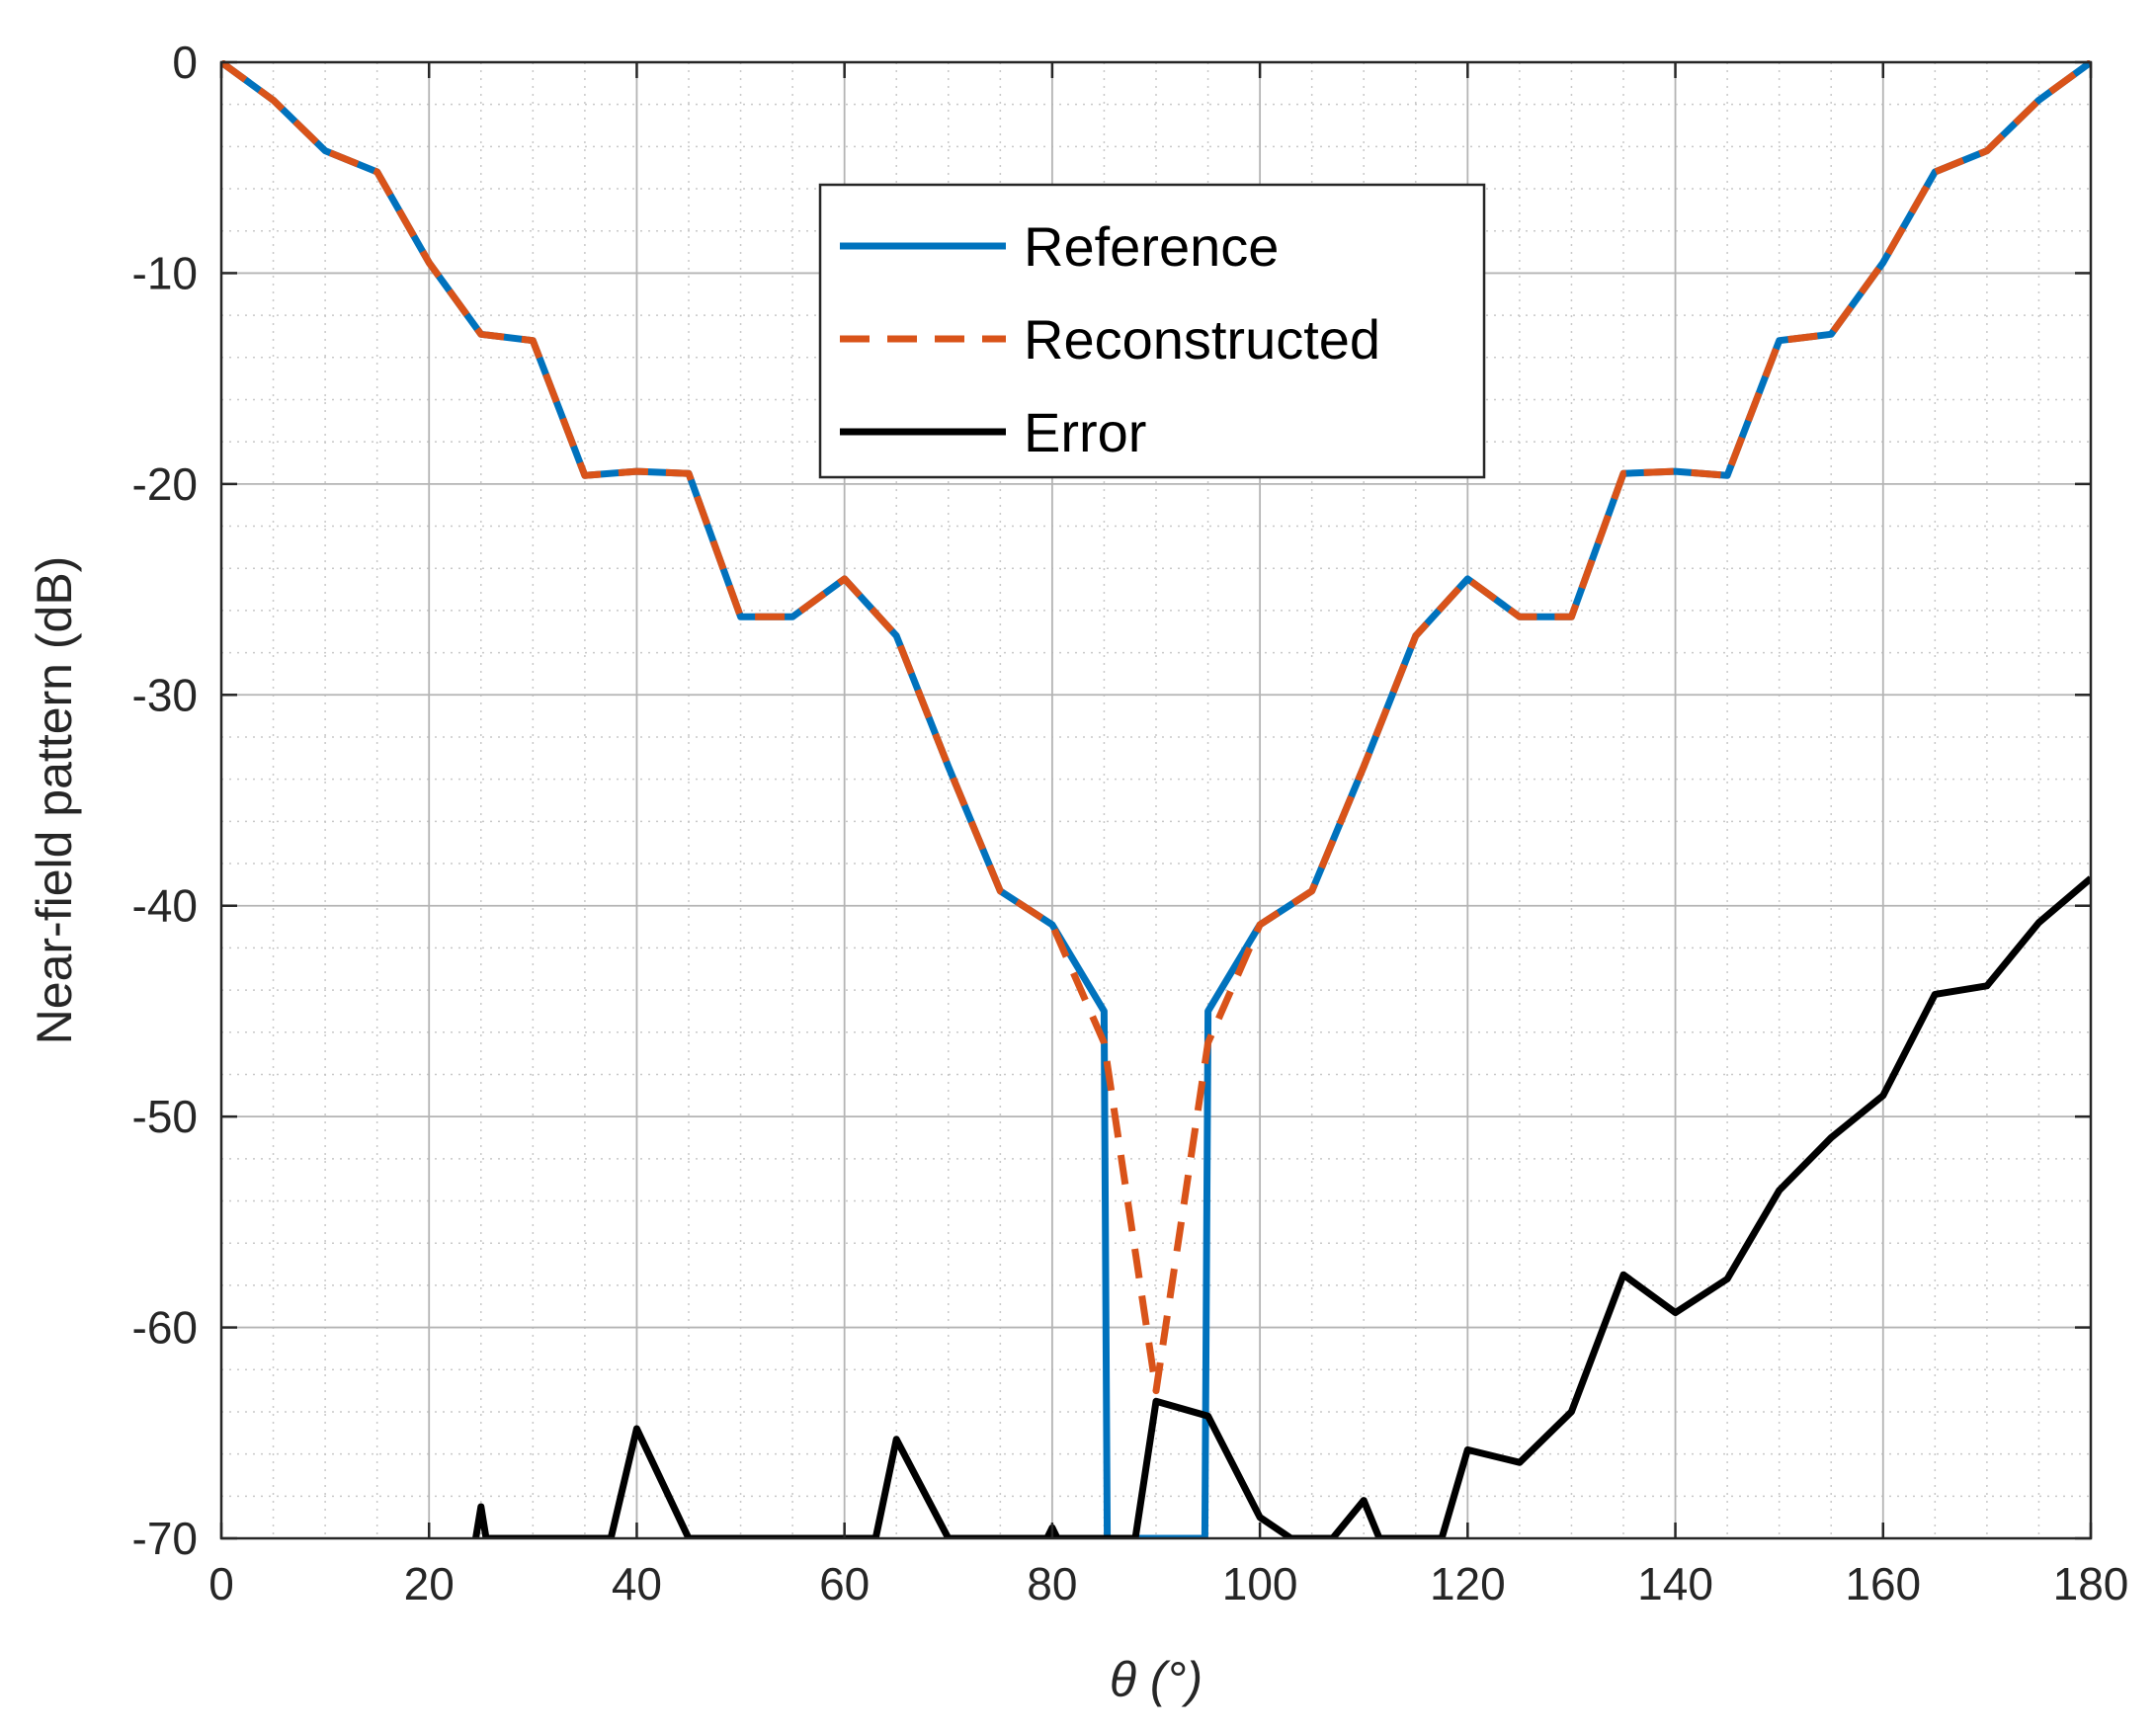 Image resolution: width=2156 pixels, height=1731 pixels. I want to click on legend-label-reference: Reference, so click(1152, 246).